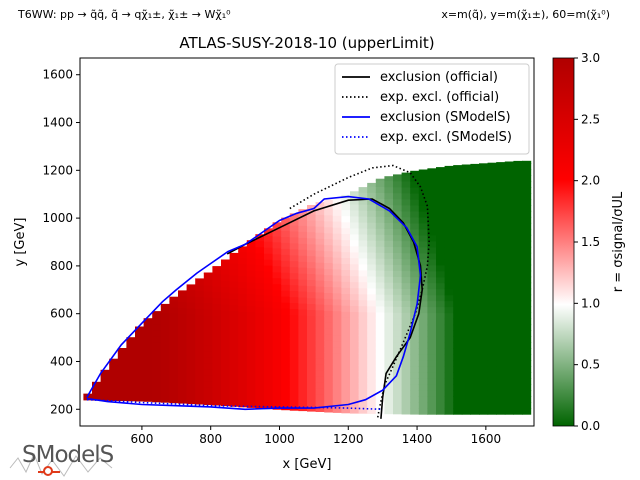 Image resolution: width=640 pixels, height=480 pixels. What do you see at coordinates (20, 242) in the screenshot?
I see `y-axis-label: y [GeV]` at bounding box center [20, 242].